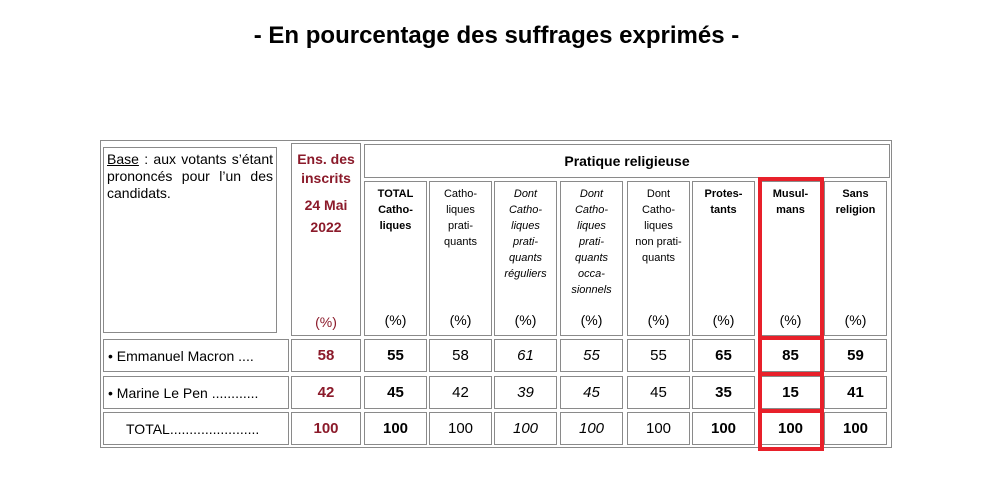 This screenshot has width=993, height=495. What do you see at coordinates (326, 178) in the screenshot?
I see `ens-line2: inscrits` at bounding box center [326, 178].